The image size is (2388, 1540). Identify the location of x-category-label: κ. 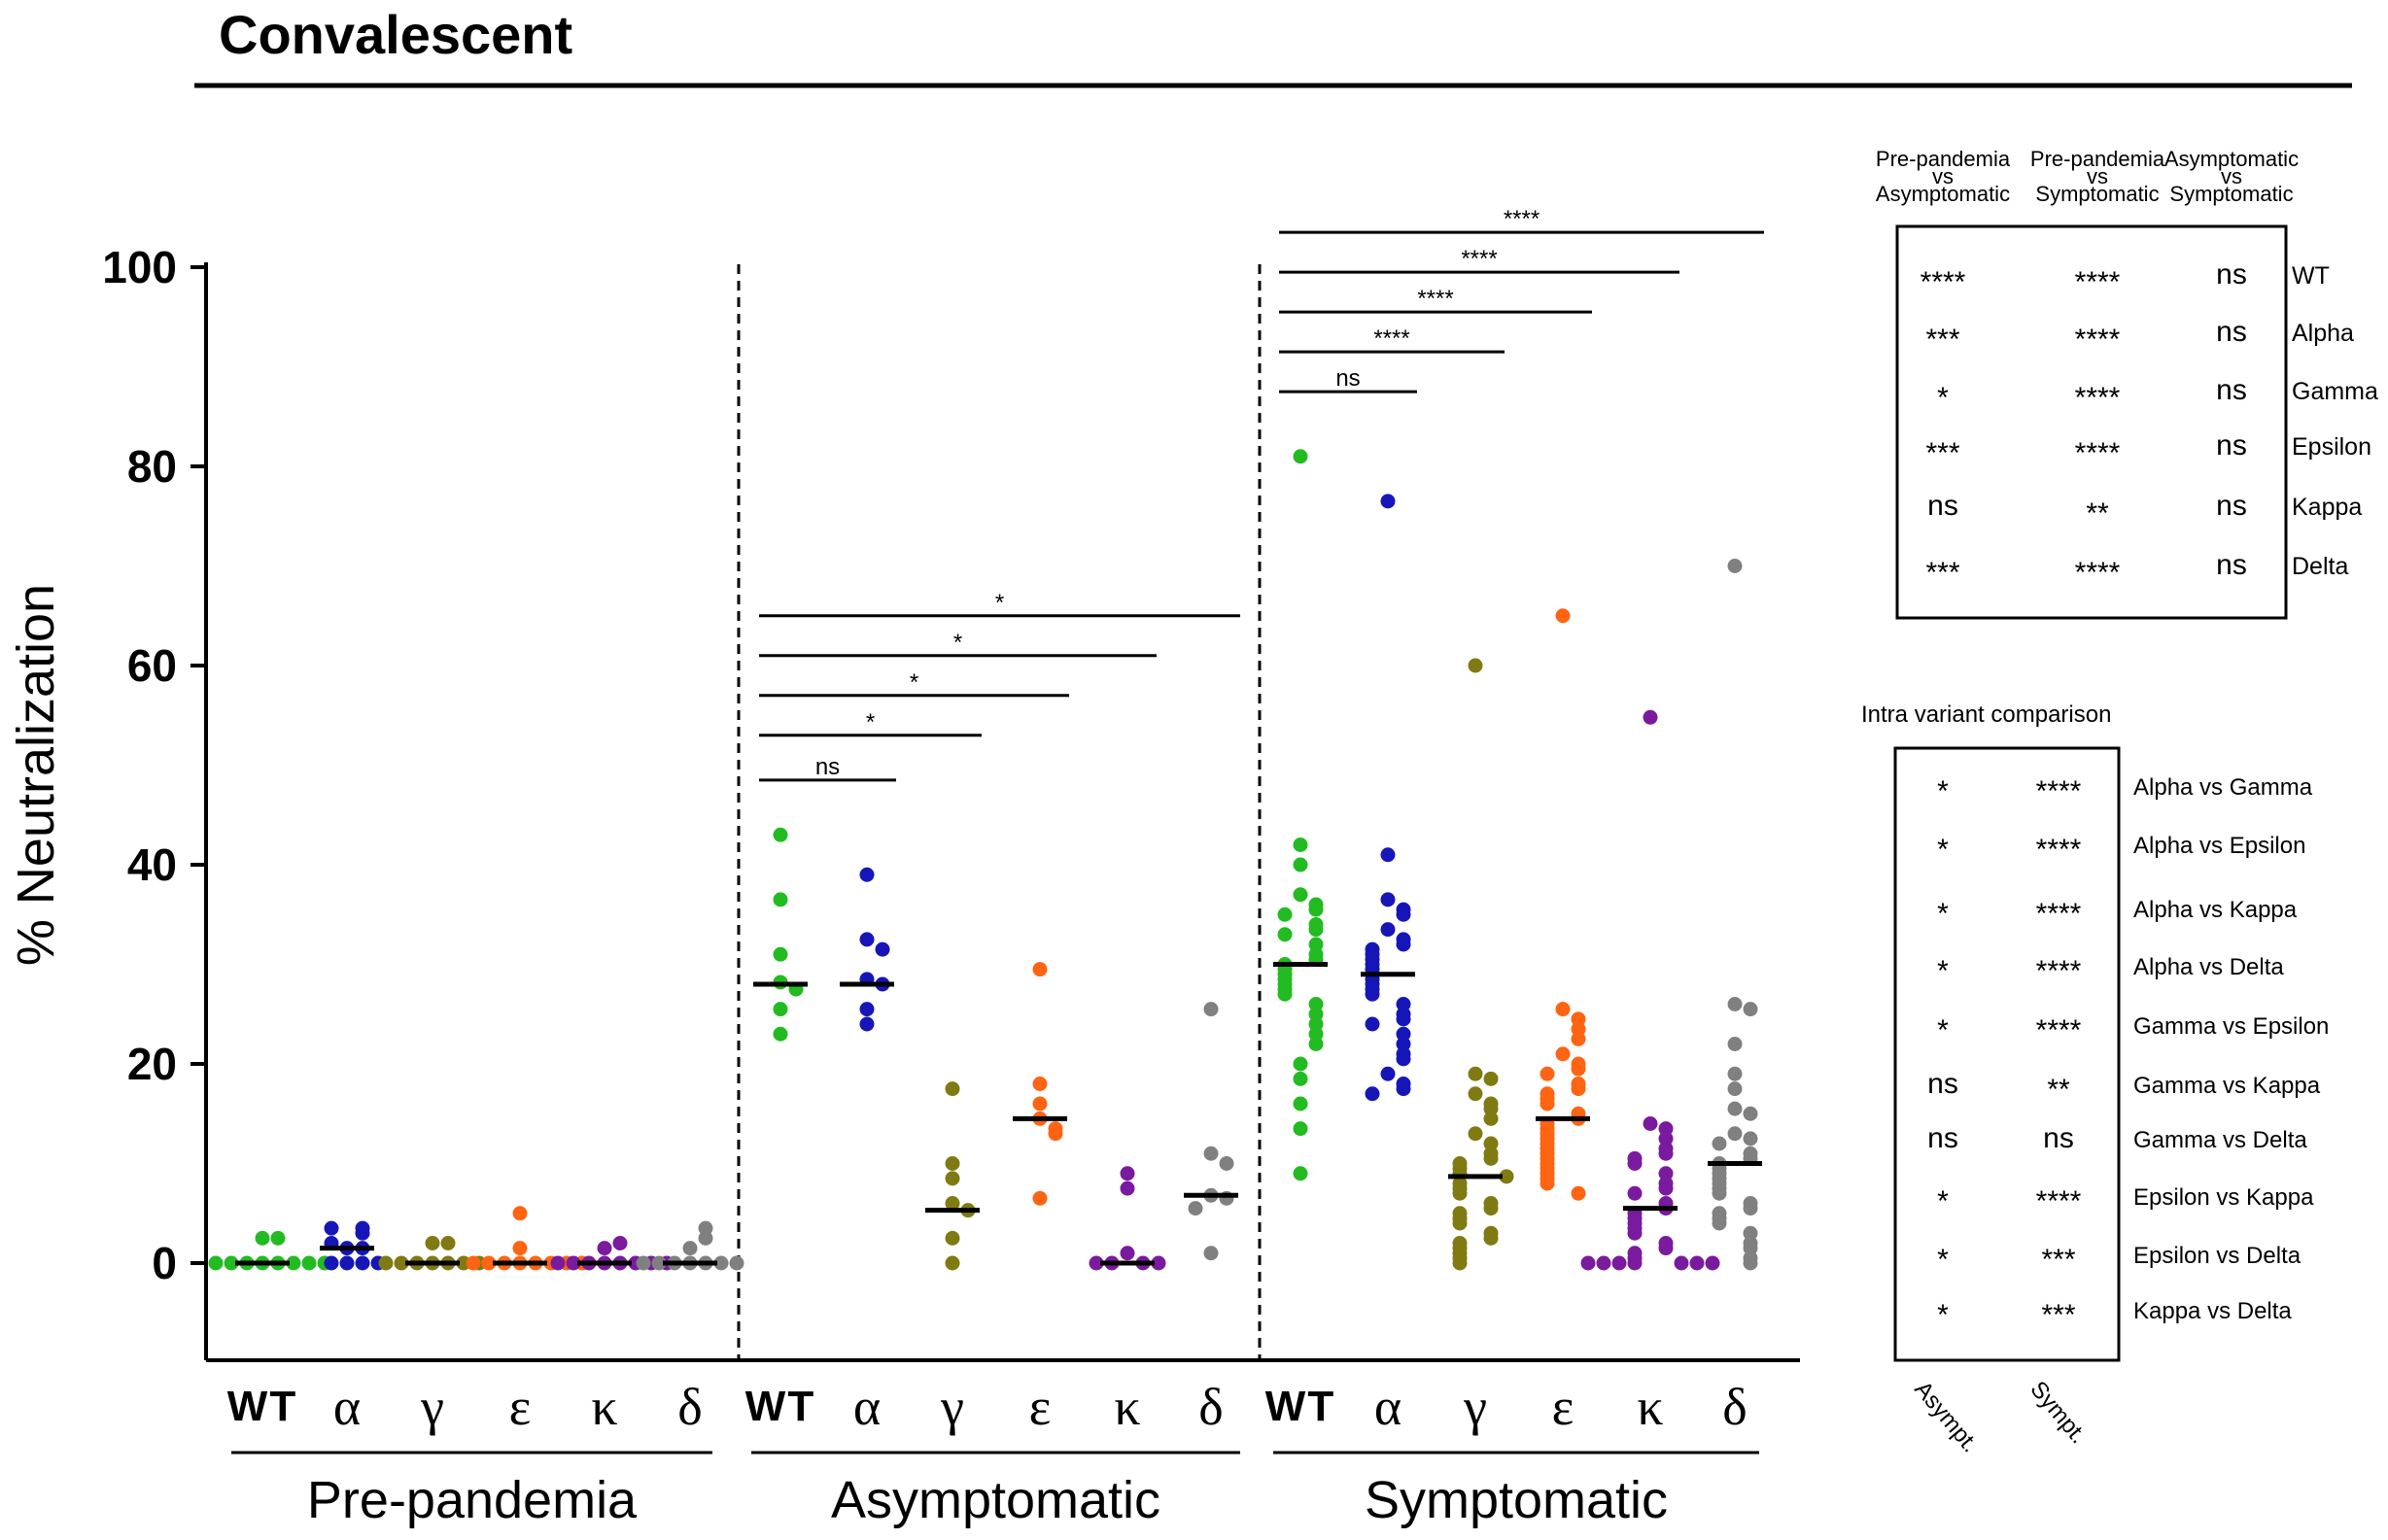
(604, 1407).